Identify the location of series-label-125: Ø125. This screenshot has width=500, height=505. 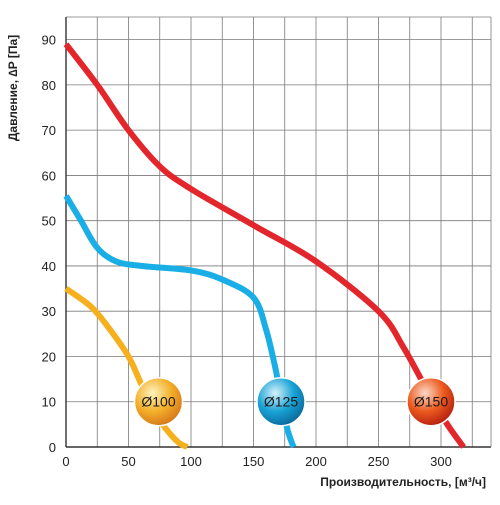
(281, 402).